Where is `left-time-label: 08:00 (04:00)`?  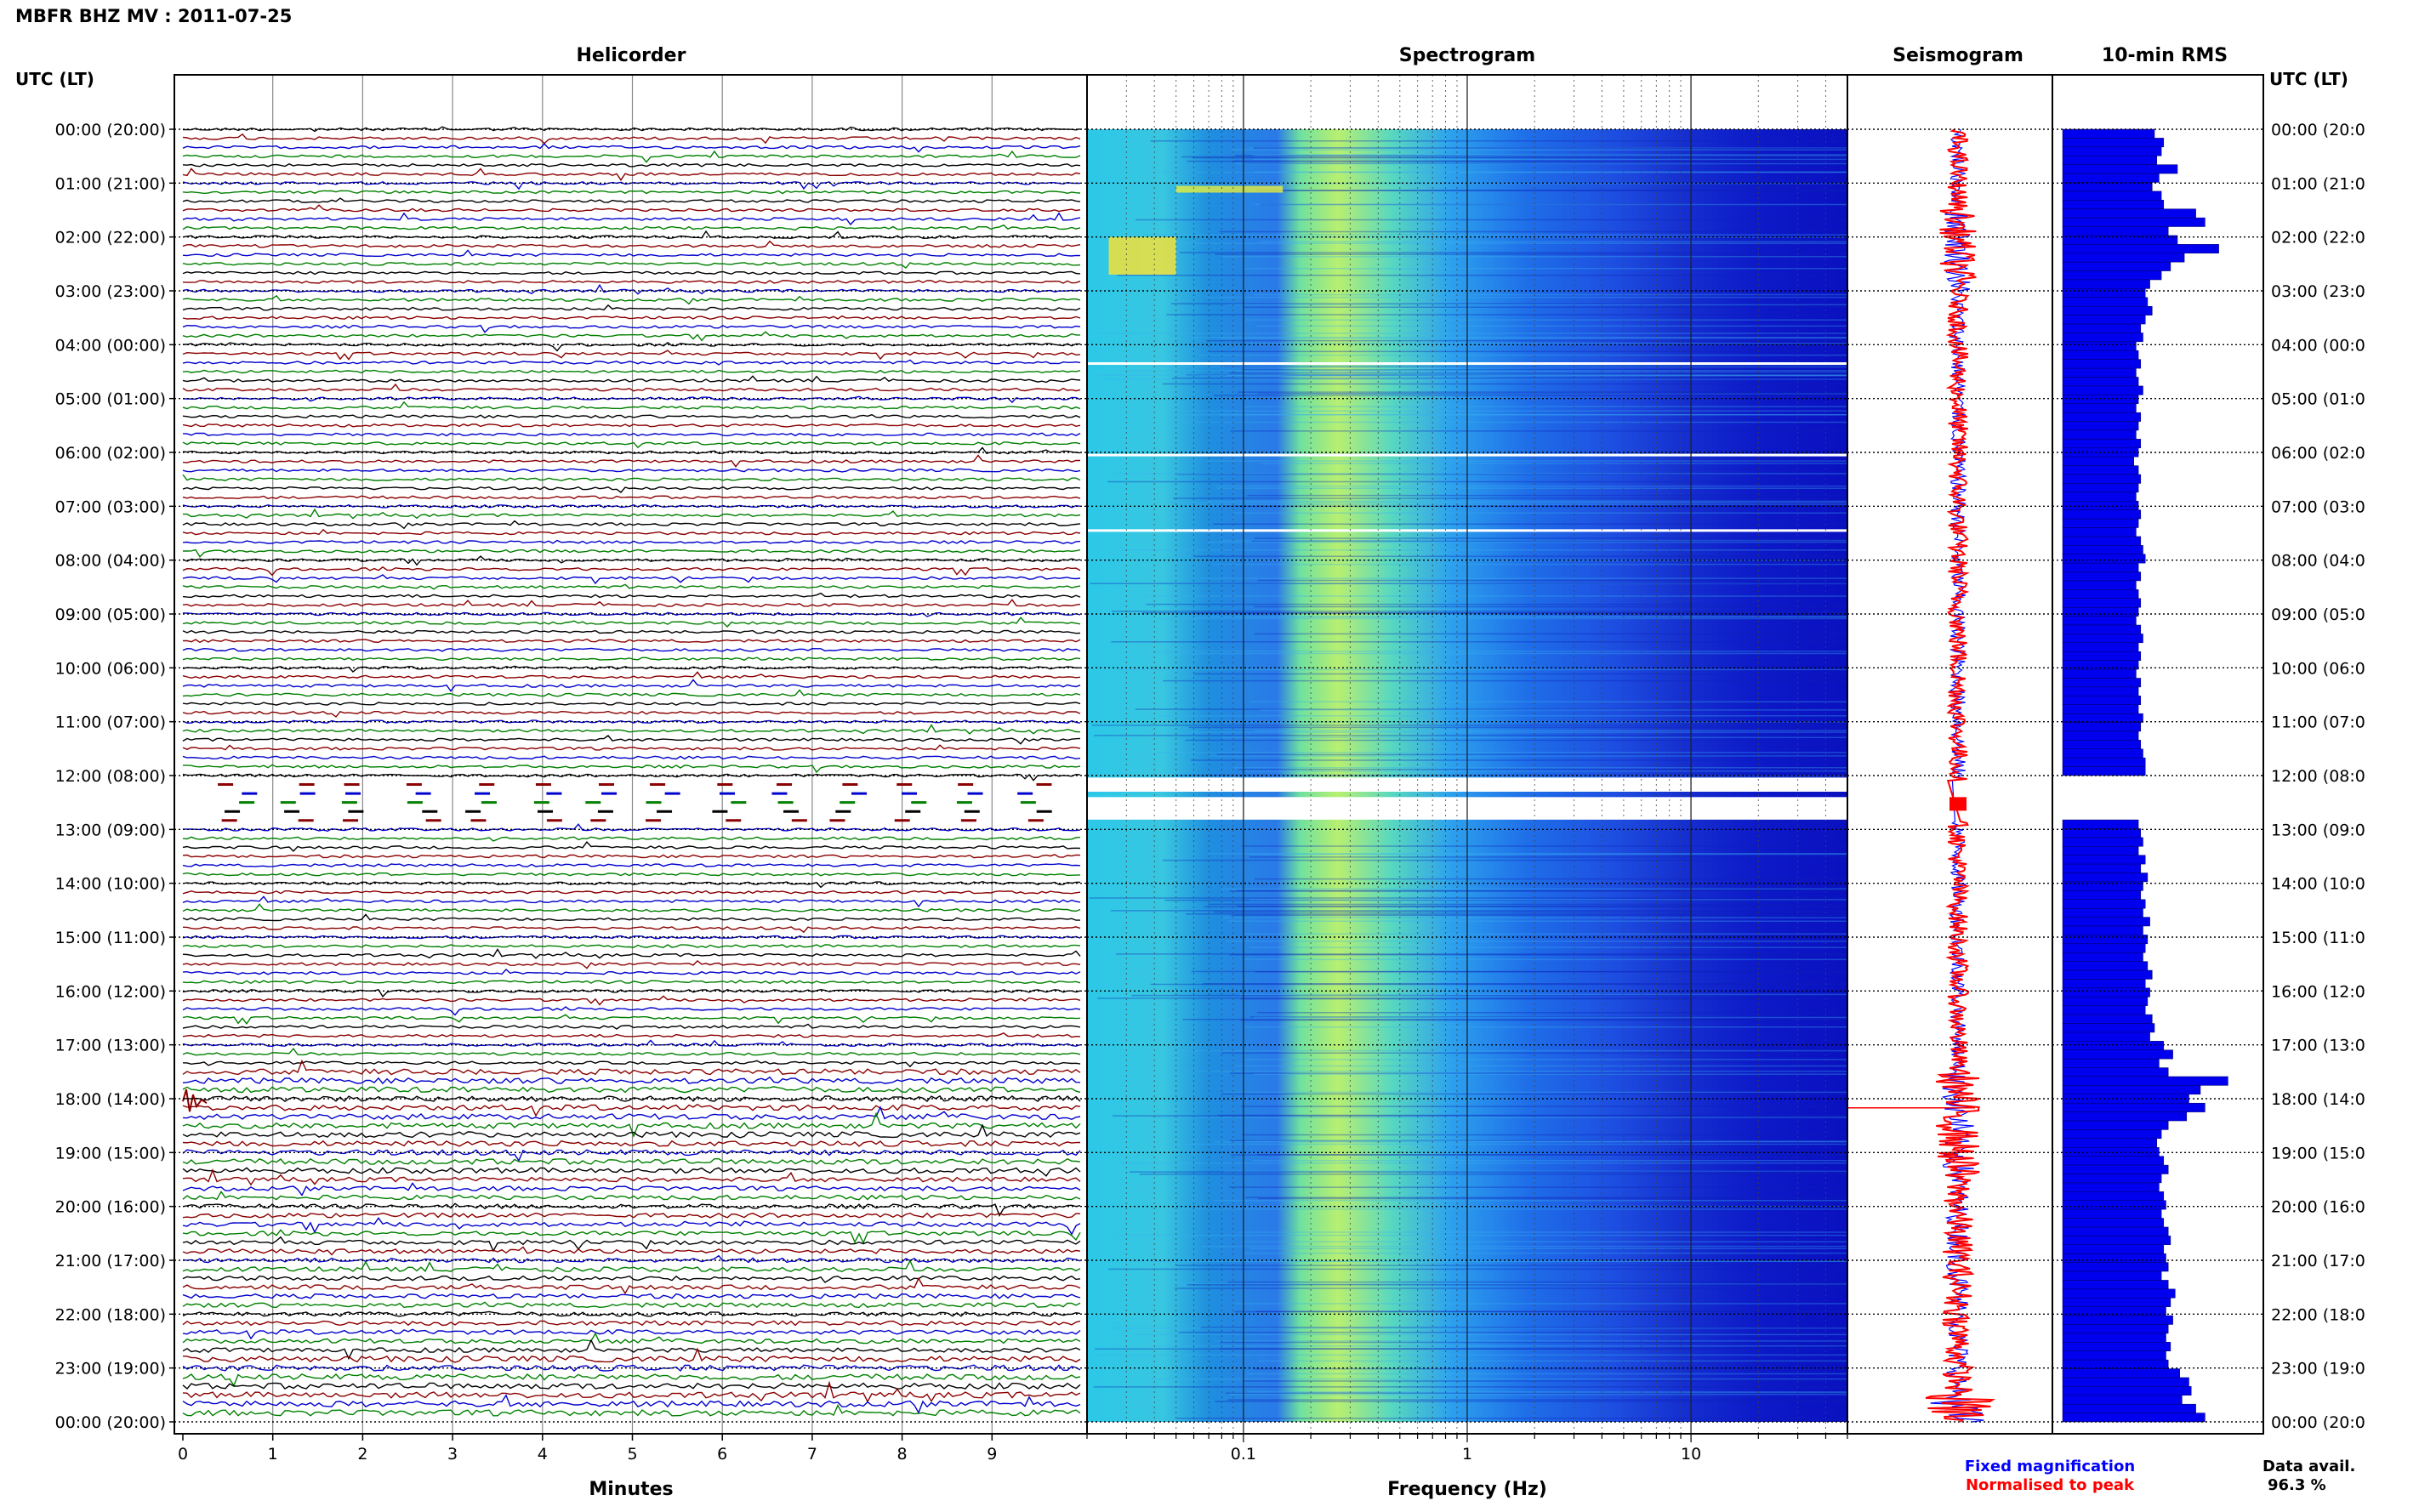 left-time-label: 08:00 (04:00) is located at coordinates (110, 561).